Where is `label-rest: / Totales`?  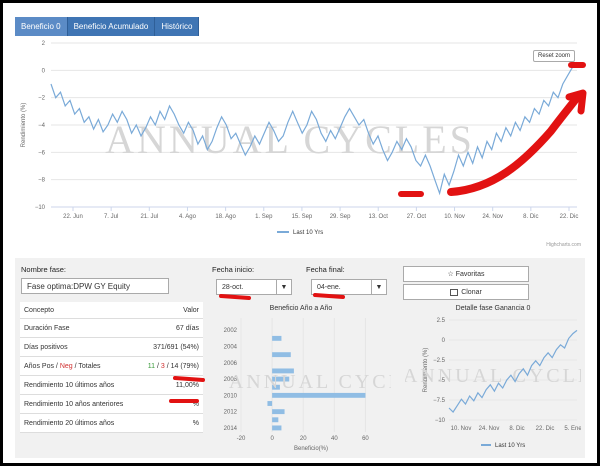 label-rest: / Totales is located at coordinates (86, 366).